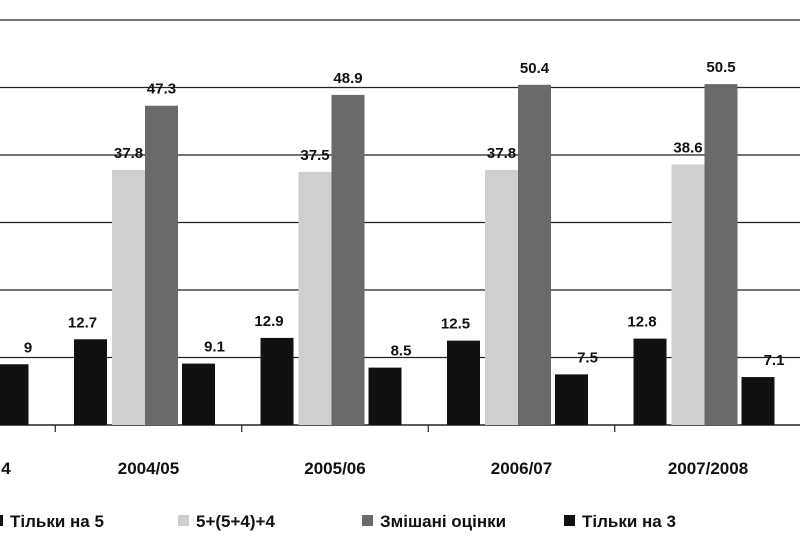 Image resolution: width=800 pixels, height=550 pixels. What do you see at coordinates (720, 67) in the screenshot?
I see `value-label: 50.5` at bounding box center [720, 67].